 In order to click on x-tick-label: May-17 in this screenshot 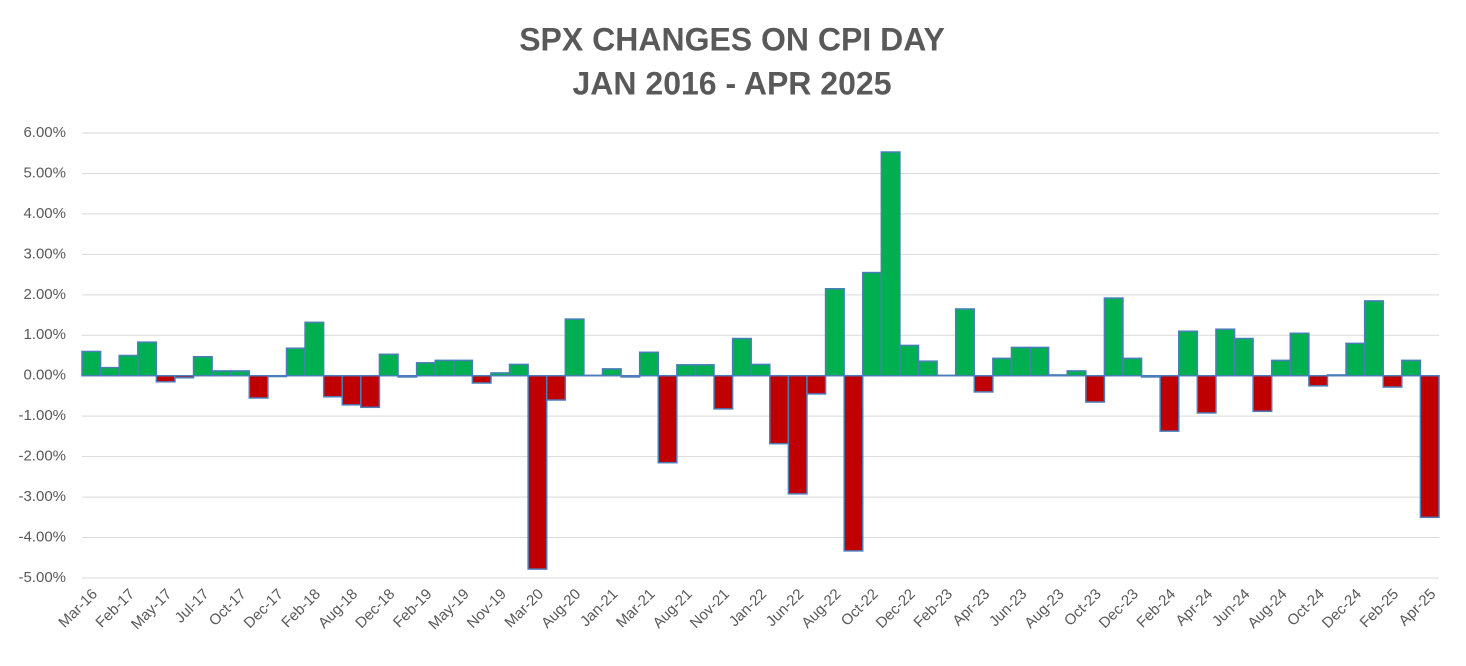, I will do `click(151, 609)`.